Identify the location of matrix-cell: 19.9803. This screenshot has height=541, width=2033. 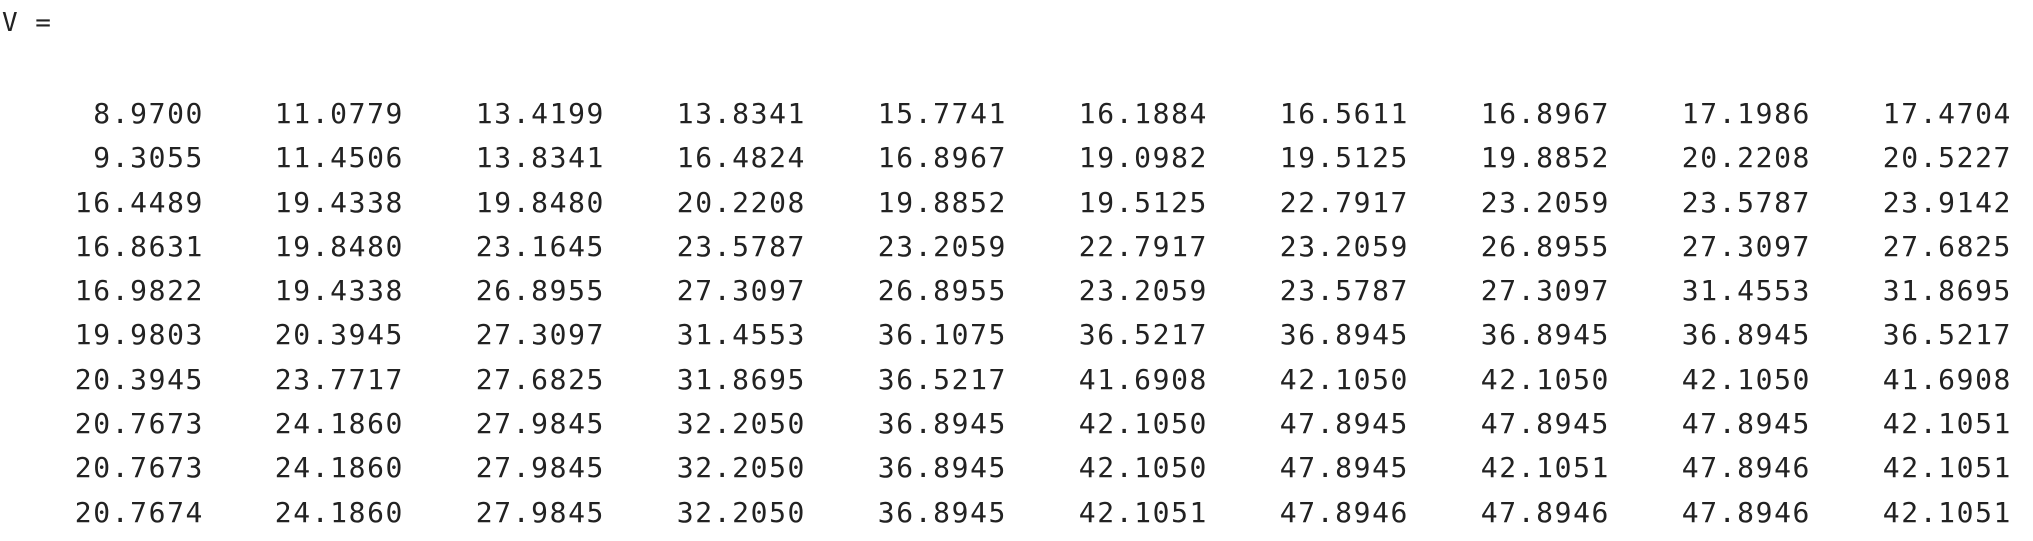
(139, 335).